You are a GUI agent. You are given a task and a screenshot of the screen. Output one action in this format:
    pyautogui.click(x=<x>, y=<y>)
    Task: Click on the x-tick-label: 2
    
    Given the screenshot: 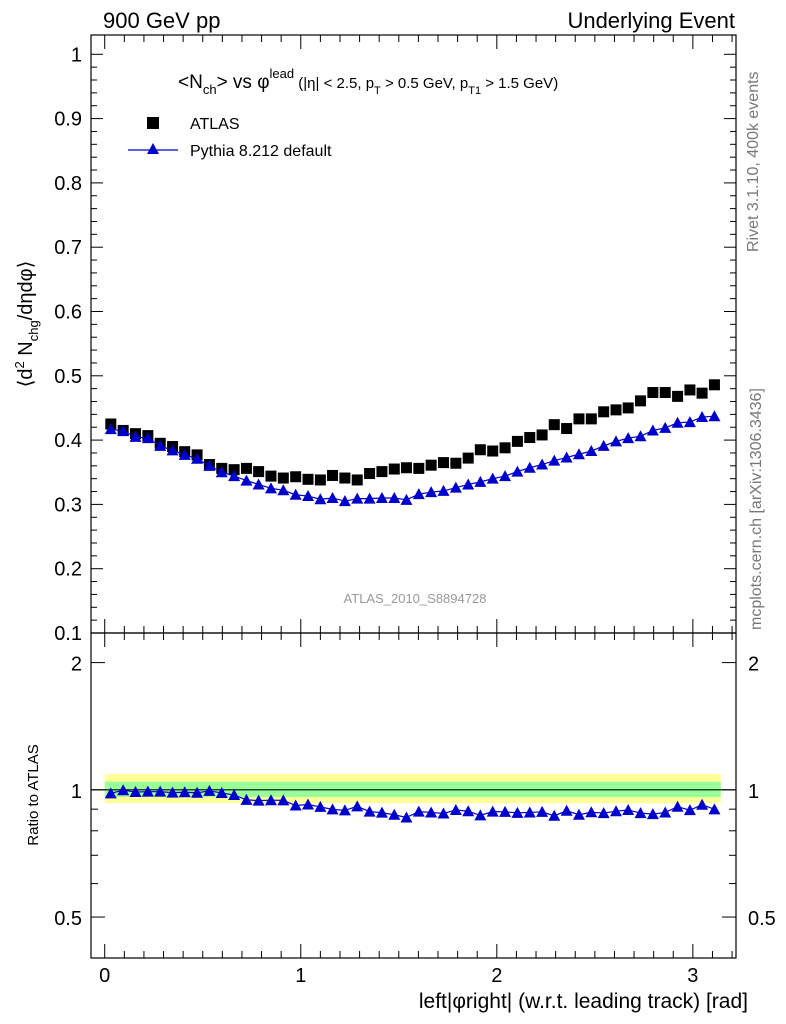 What is the action you would take?
    pyautogui.click(x=496, y=976)
    